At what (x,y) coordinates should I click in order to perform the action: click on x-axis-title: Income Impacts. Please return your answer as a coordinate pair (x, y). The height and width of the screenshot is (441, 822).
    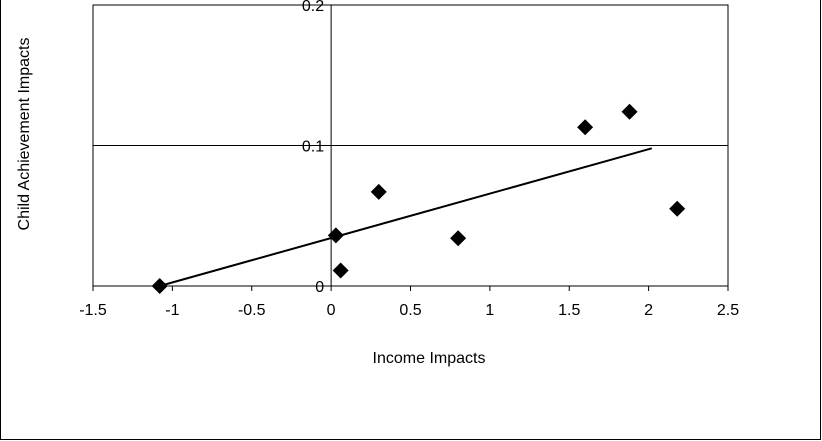
    Looking at the image, I should click on (429, 358).